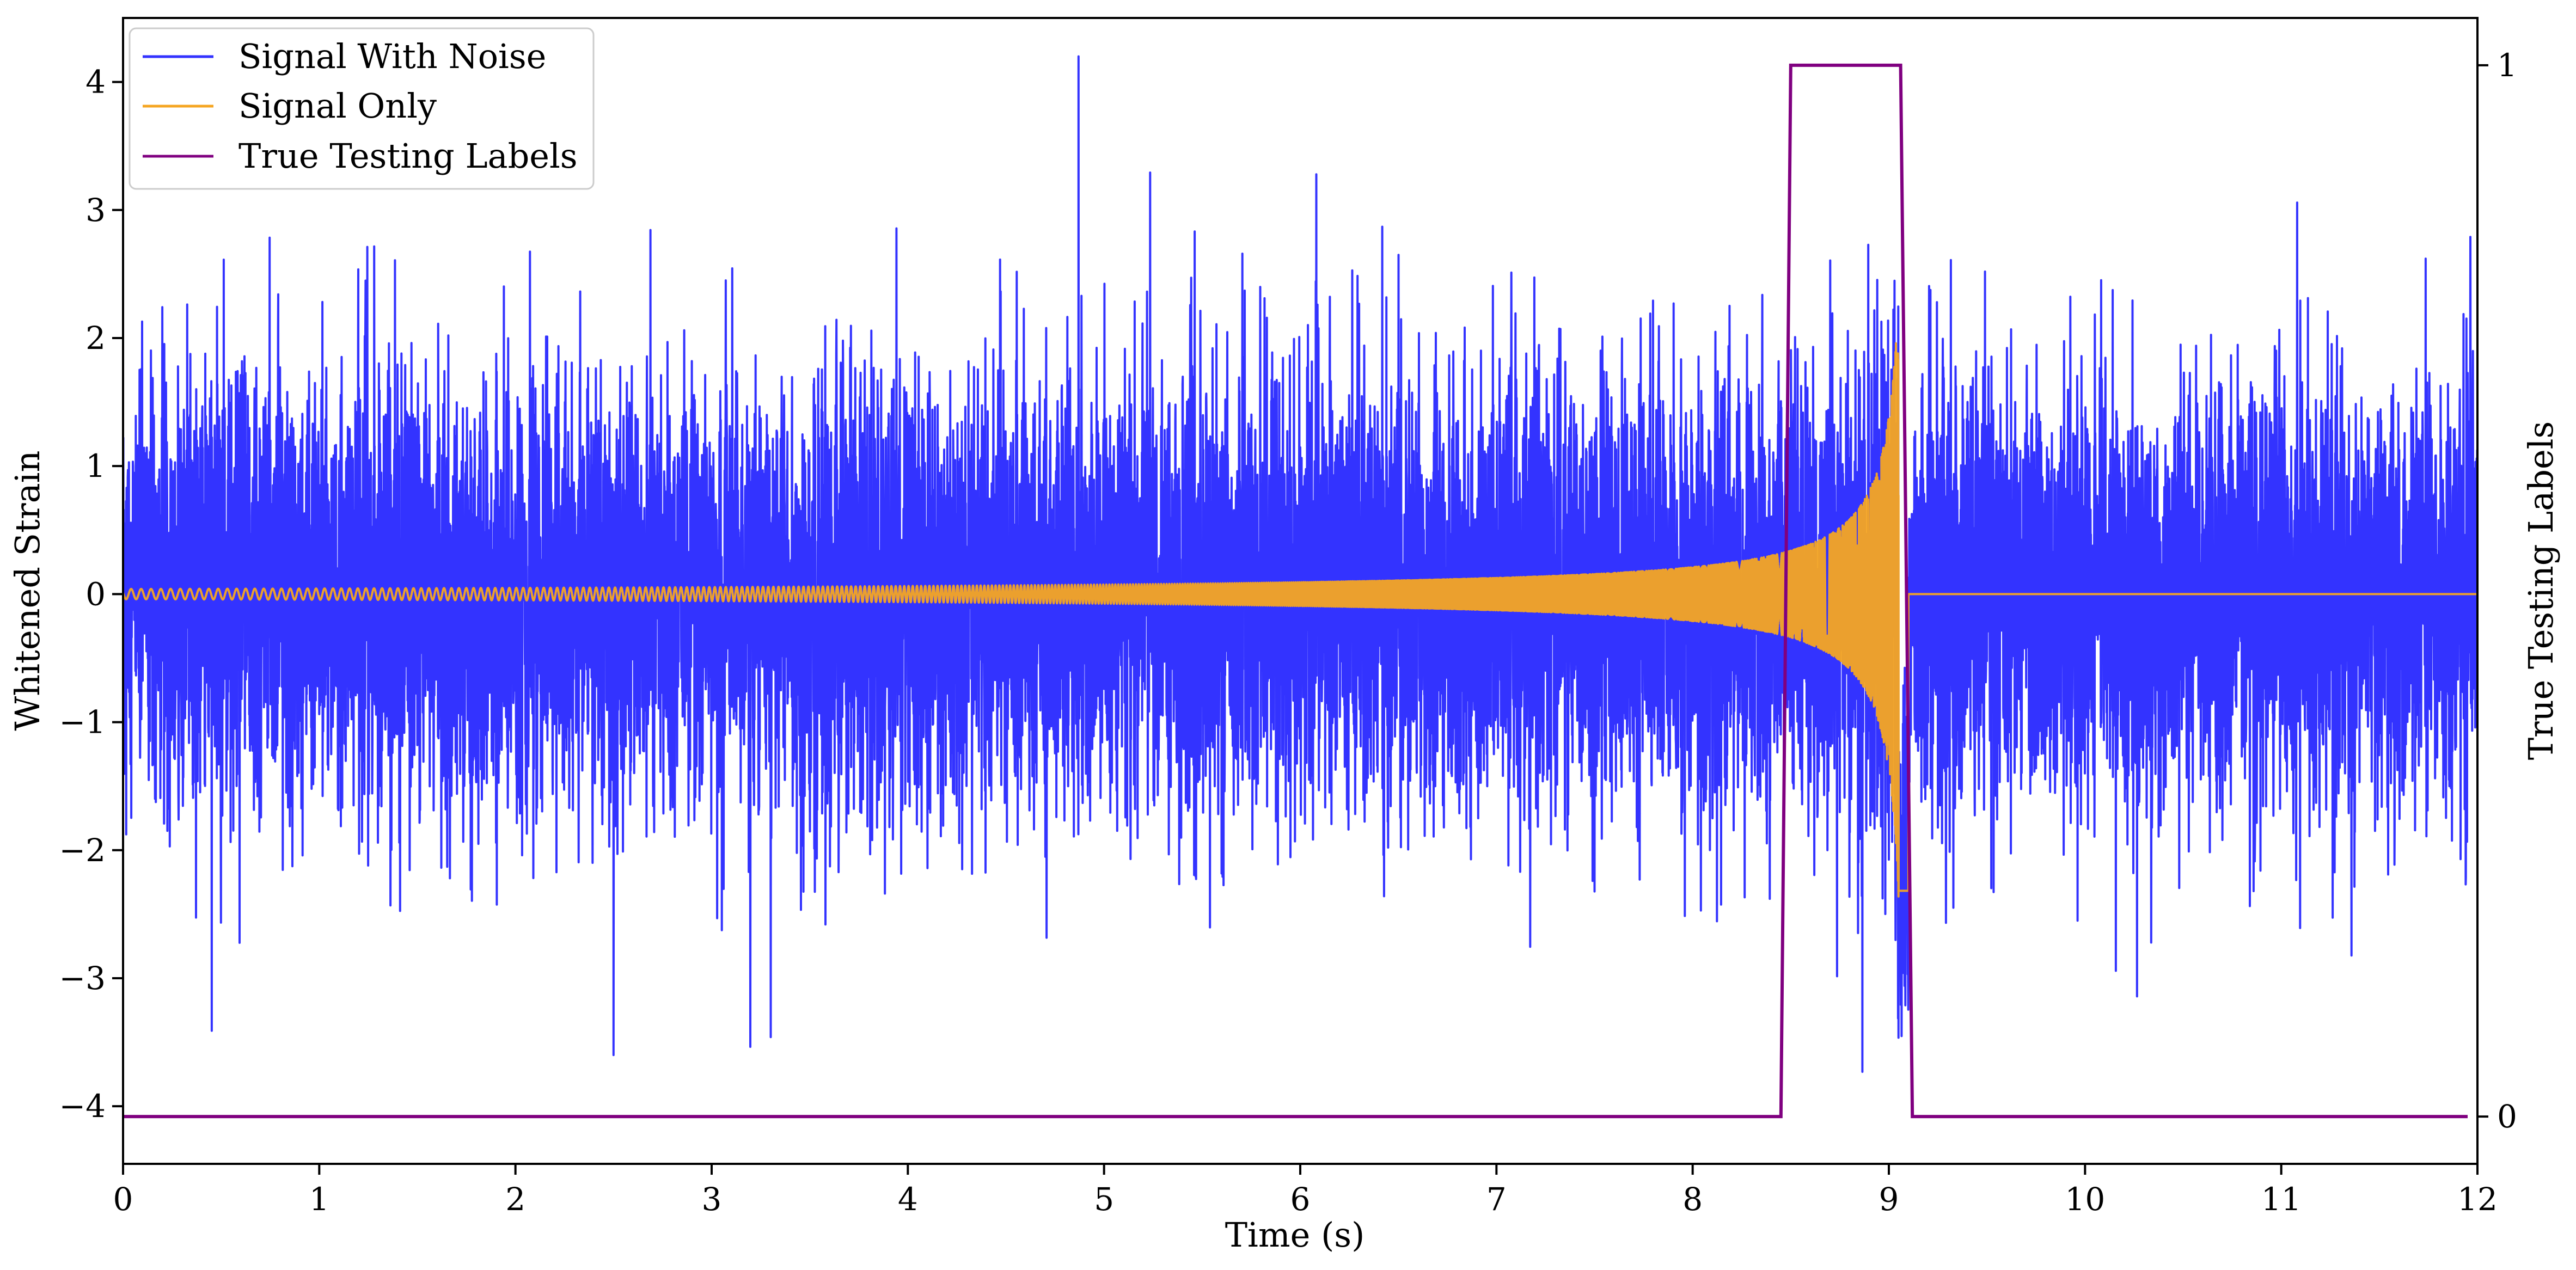 Image resolution: width=2576 pixels, height=1270 pixels. I want to click on x-tick-label: 3, so click(712, 1199).